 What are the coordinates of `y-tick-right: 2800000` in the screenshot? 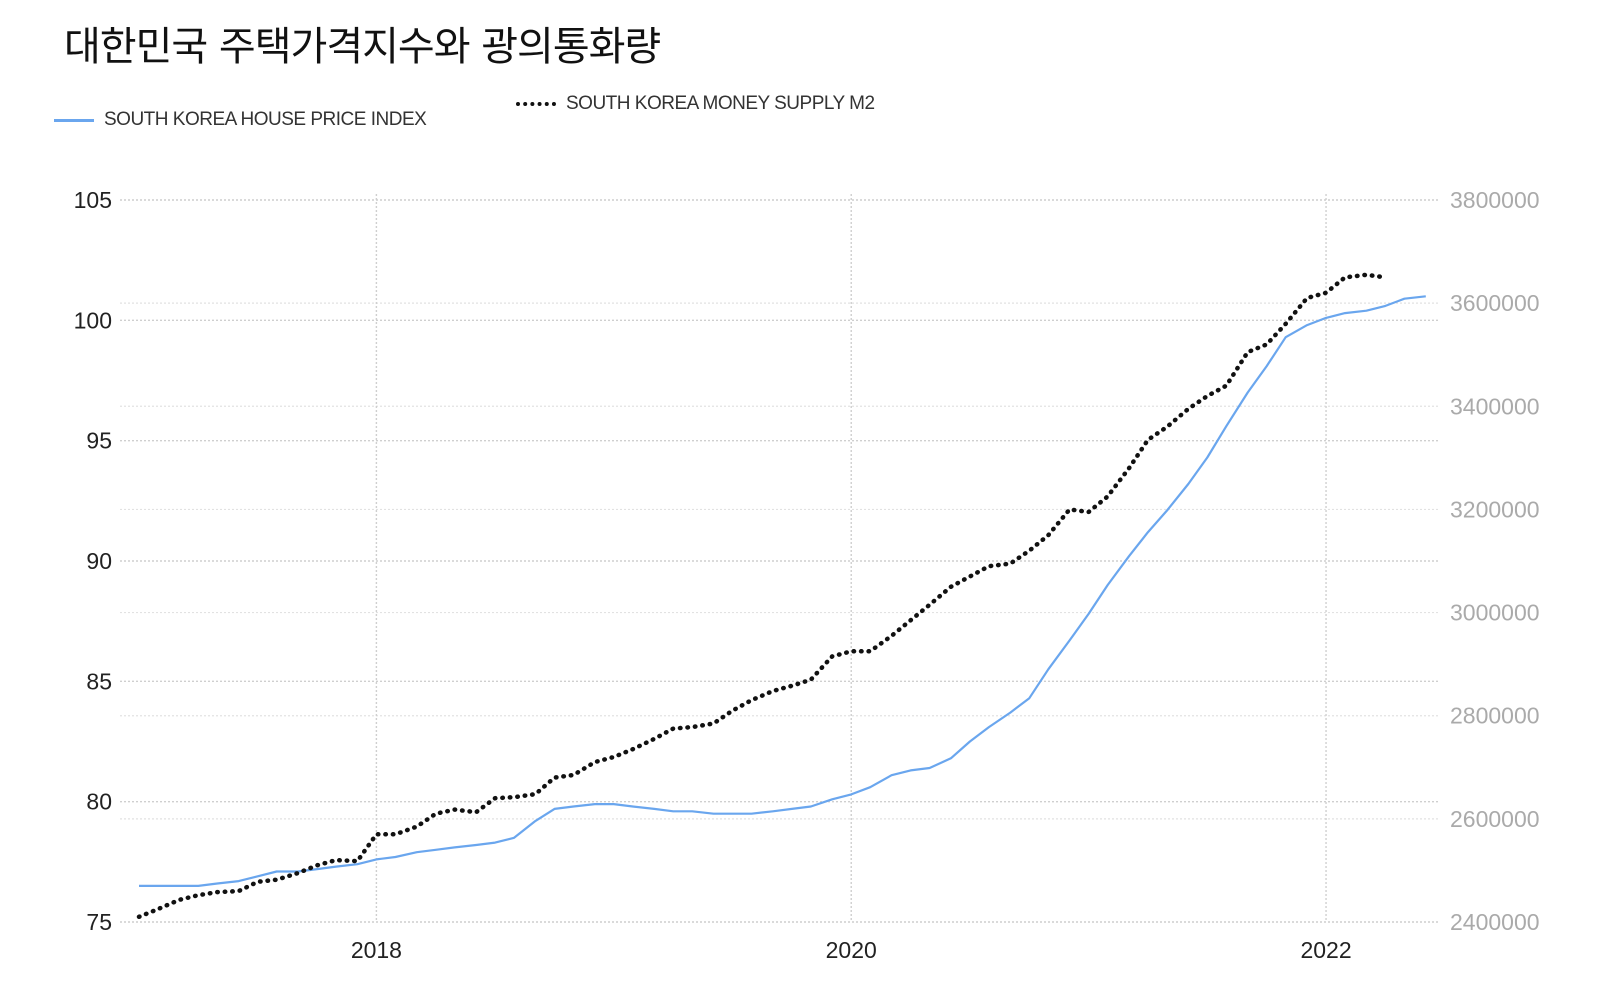 It's located at (1495, 716).